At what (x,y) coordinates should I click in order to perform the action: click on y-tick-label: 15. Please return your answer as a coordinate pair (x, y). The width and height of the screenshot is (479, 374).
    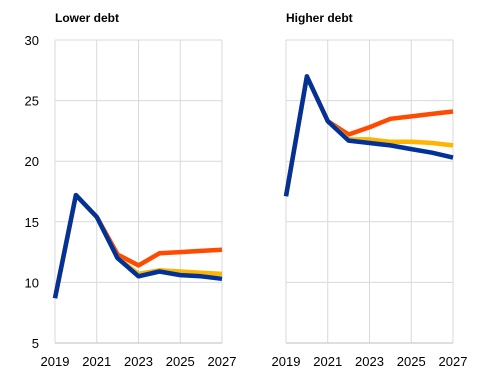
    Looking at the image, I should click on (32, 222).